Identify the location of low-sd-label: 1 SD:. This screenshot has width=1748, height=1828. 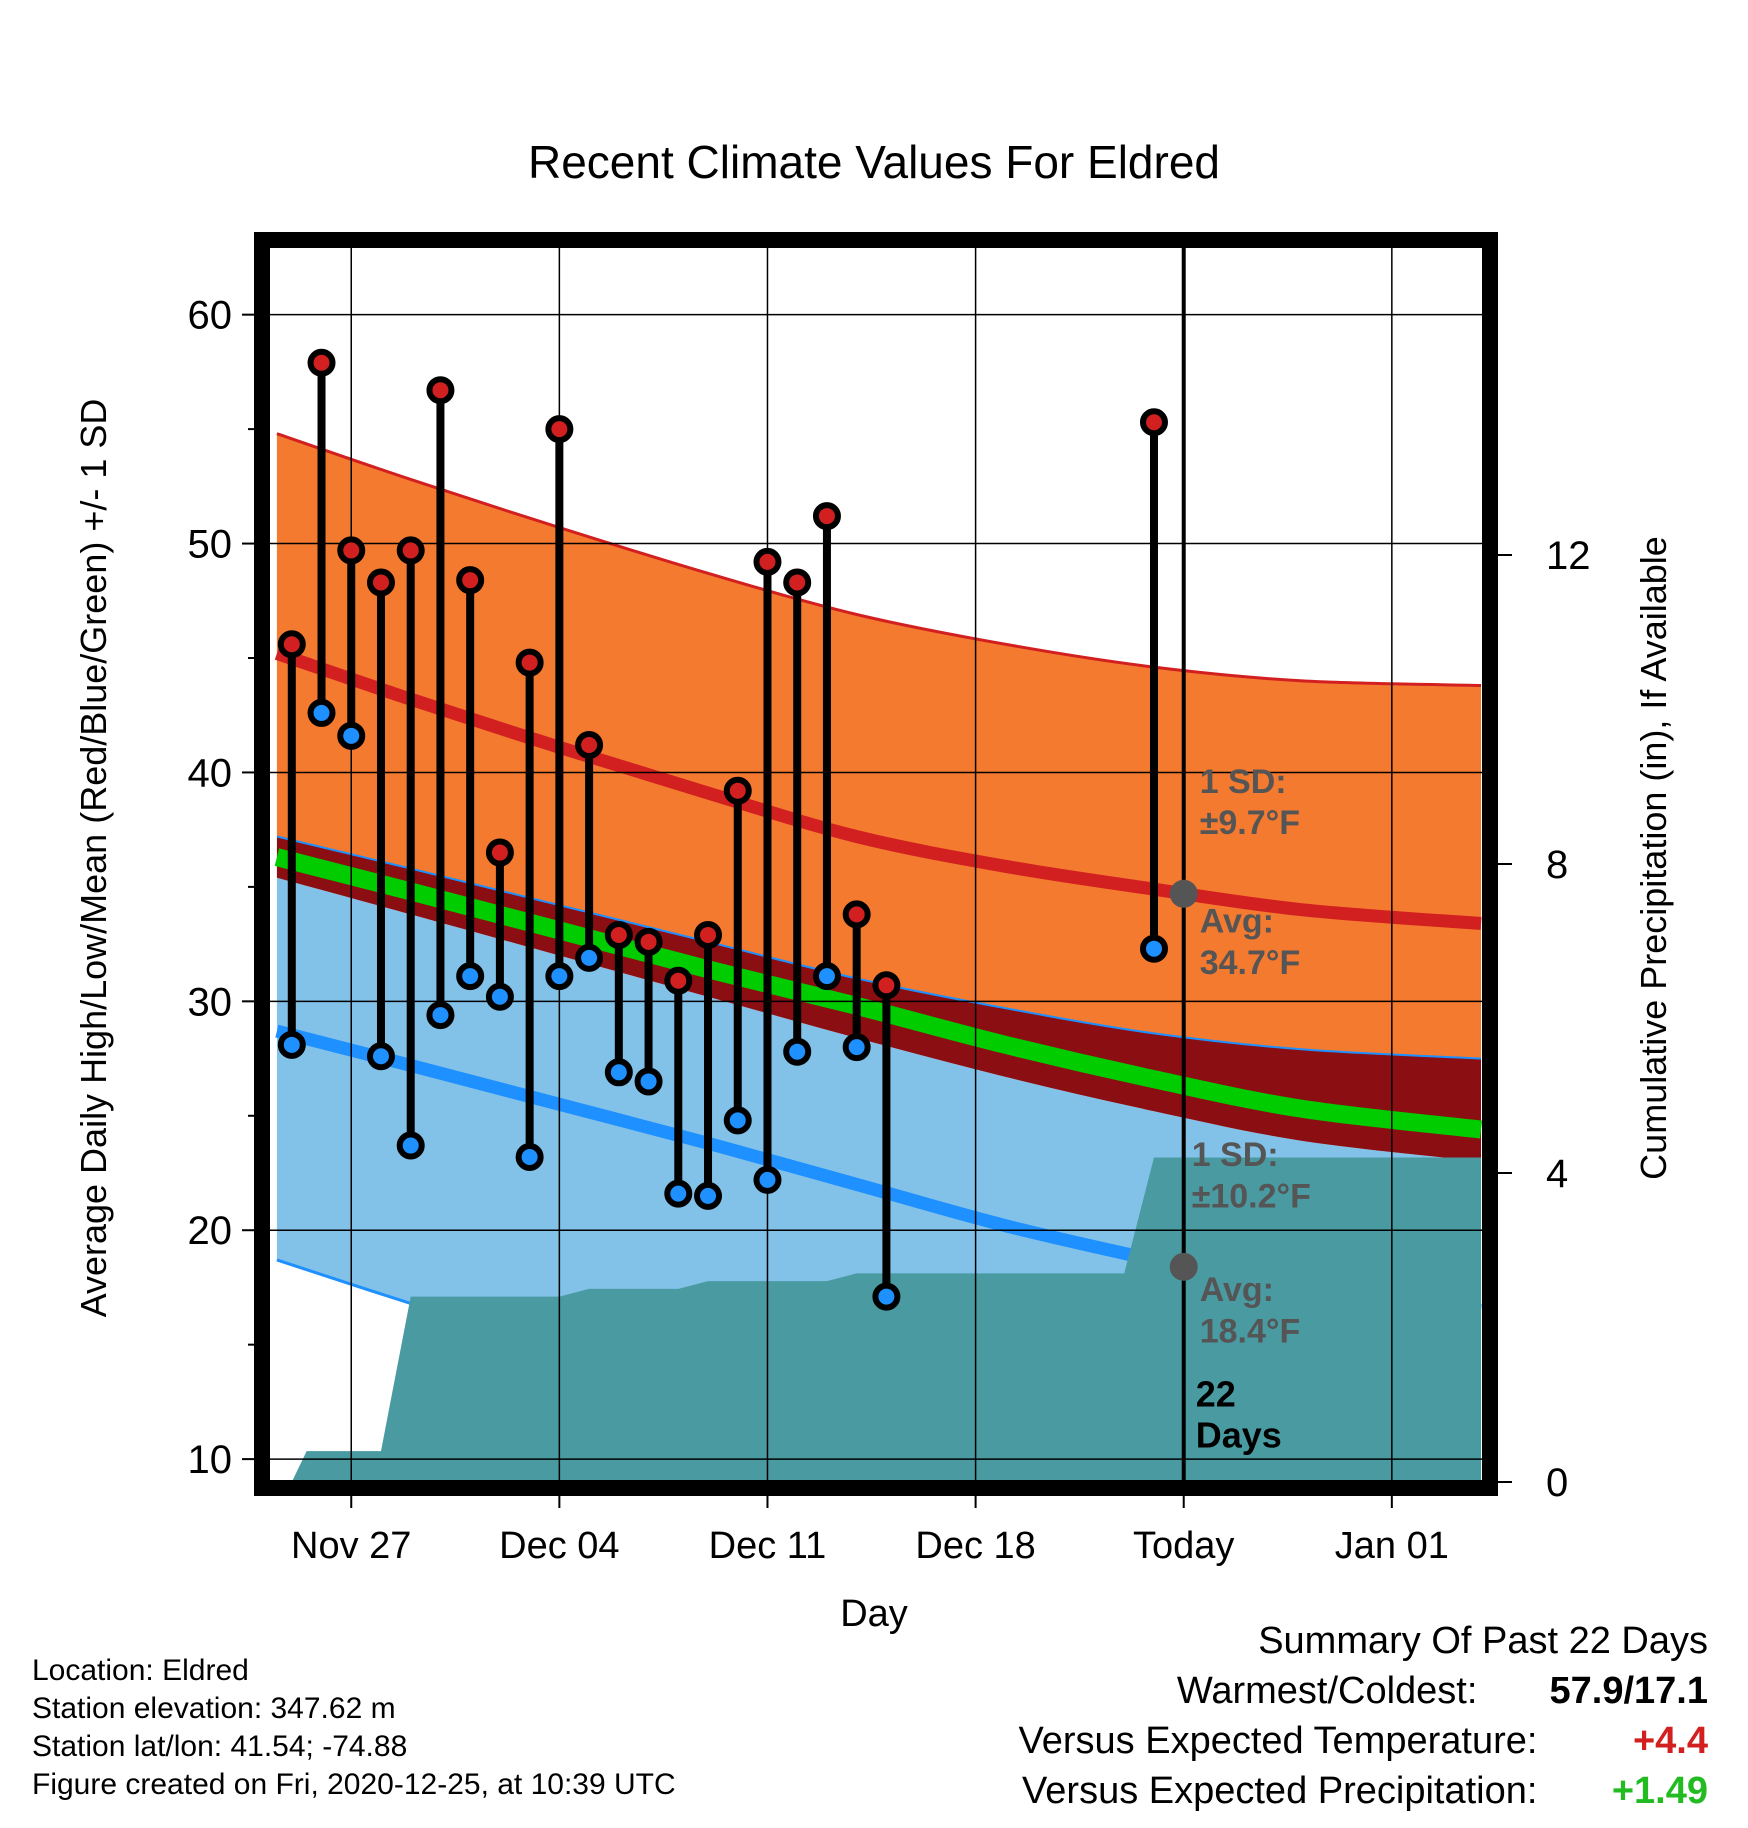
(1235, 1155).